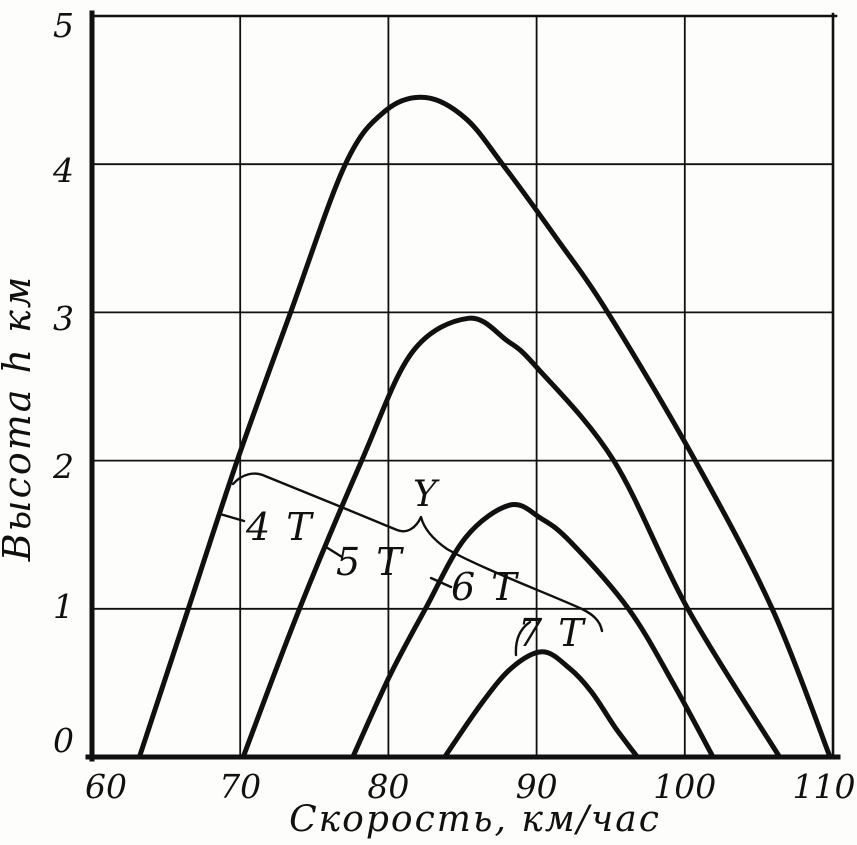 This screenshot has width=857, height=845. I want to click on leader-5t, so click(334, 552).